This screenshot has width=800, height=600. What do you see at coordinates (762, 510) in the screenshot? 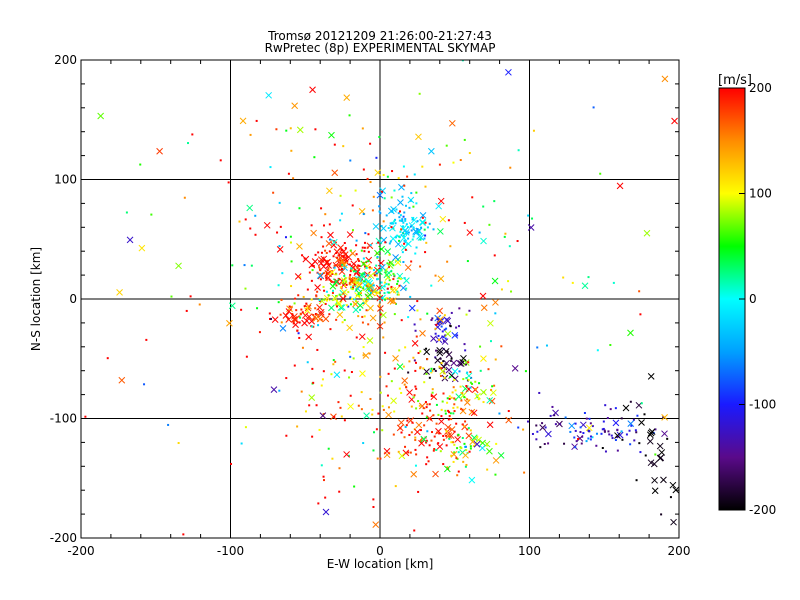
I see `colorbar-tick-label: -200` at bounding box center [762, 510].